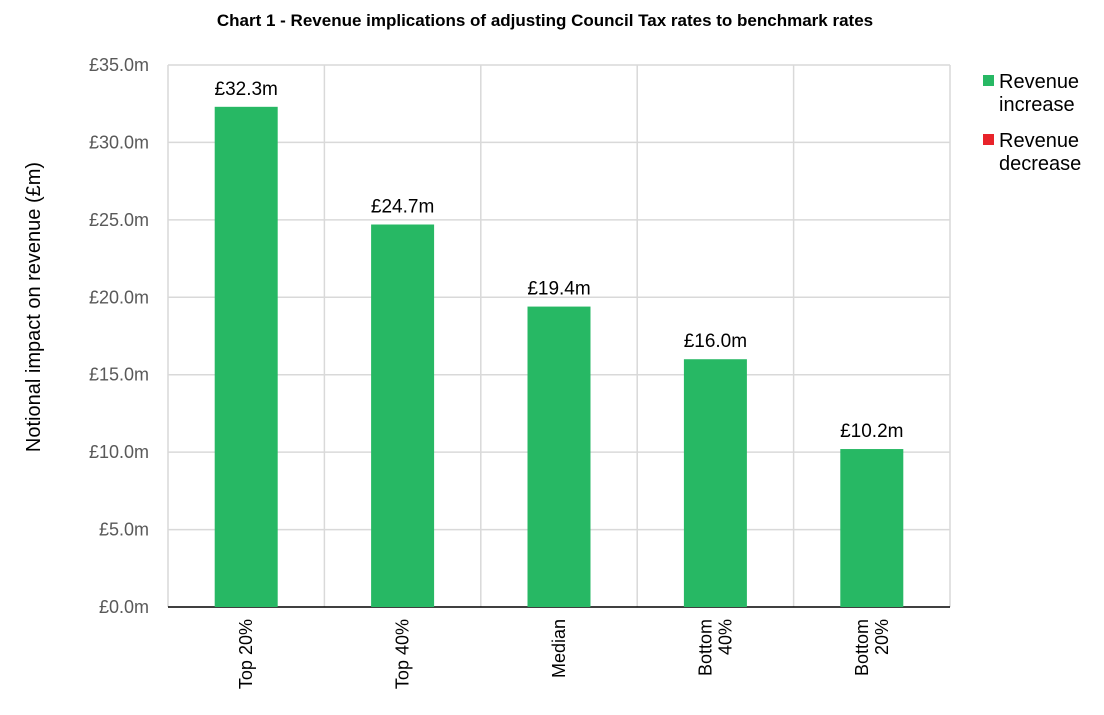 Image resolution: width=1104 pixels, height=715 pixels. Describe the element at coordinates (1040, 164) in the screenshot. I see `legend-label-1-1: decrease` at that location.